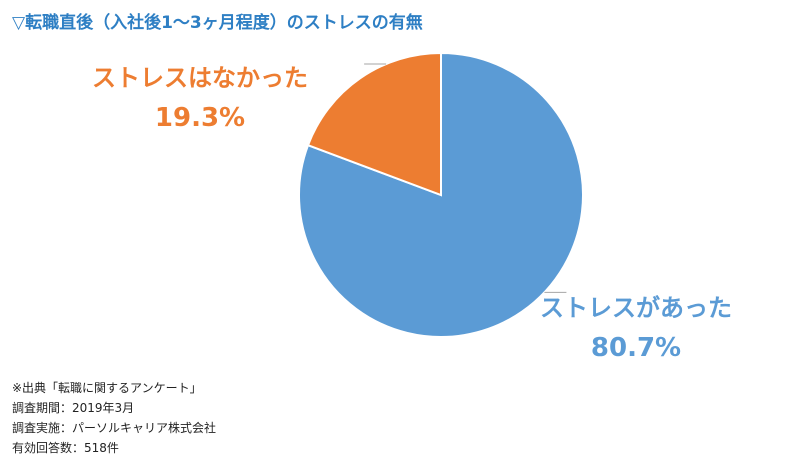 The width and height of the screenshot is (809, 459). Describe the element at coordinates (73, 408) in the screenshot. I see `source-note-line: 調査期間：2019年3月` at that location.